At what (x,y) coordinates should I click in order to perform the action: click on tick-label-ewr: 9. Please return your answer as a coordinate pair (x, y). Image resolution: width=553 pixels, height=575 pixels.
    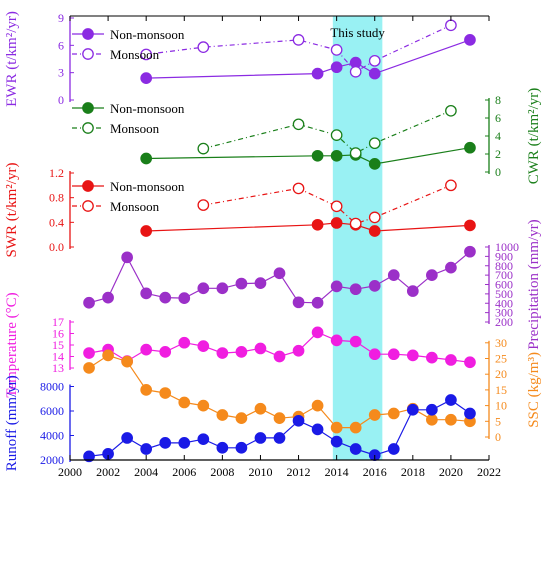
    Looking at the image, I should click on (61, 18).